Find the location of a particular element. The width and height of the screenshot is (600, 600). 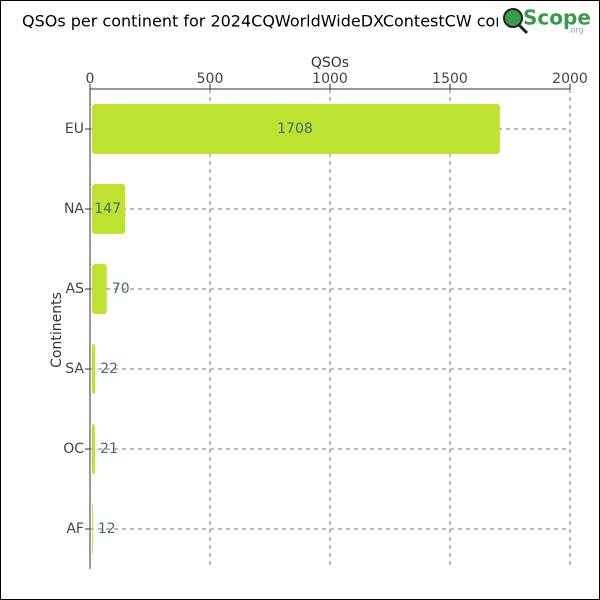

y-tick-label: AF is located at coordinates (75, 529).